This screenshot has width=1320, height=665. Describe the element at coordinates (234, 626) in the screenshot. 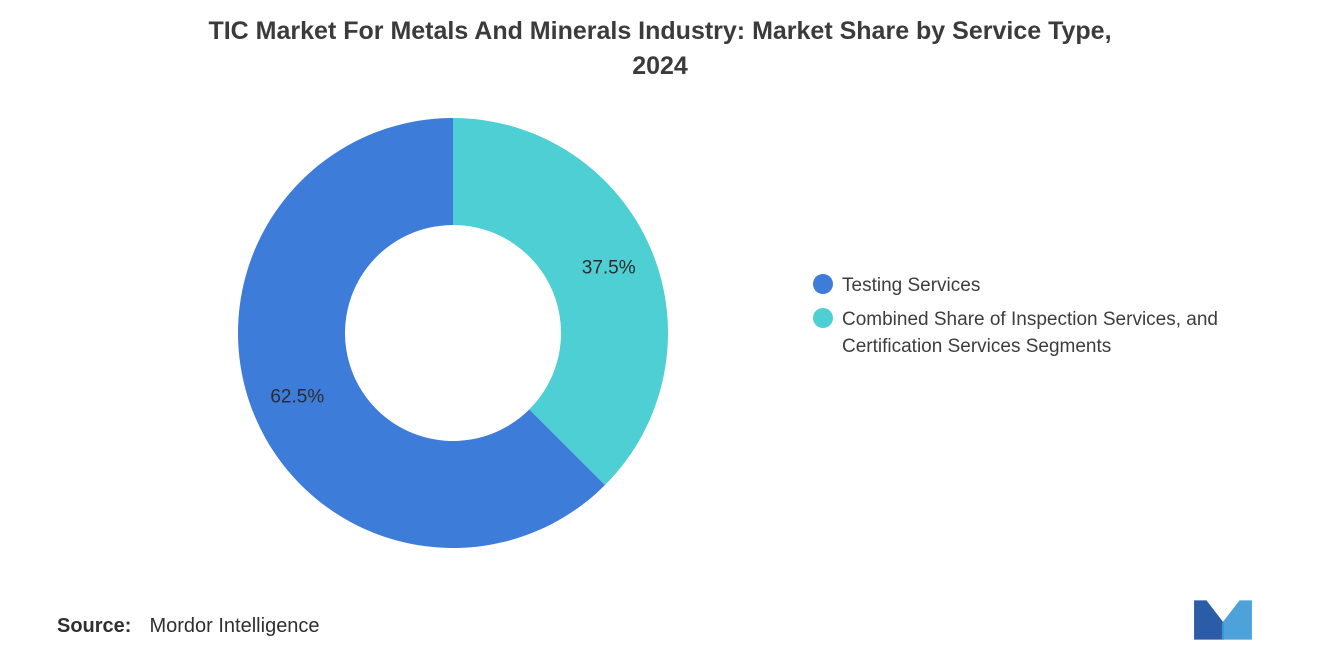

I see `source-value: Mordor Intelligence` at that location.